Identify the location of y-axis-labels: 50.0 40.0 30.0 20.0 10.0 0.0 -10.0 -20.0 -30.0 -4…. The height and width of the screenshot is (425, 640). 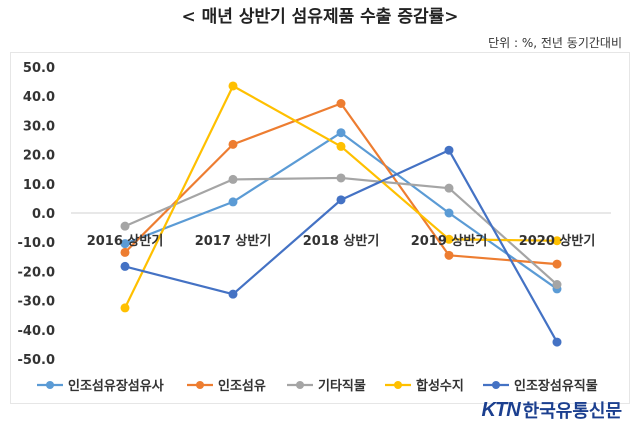
(36, 214).